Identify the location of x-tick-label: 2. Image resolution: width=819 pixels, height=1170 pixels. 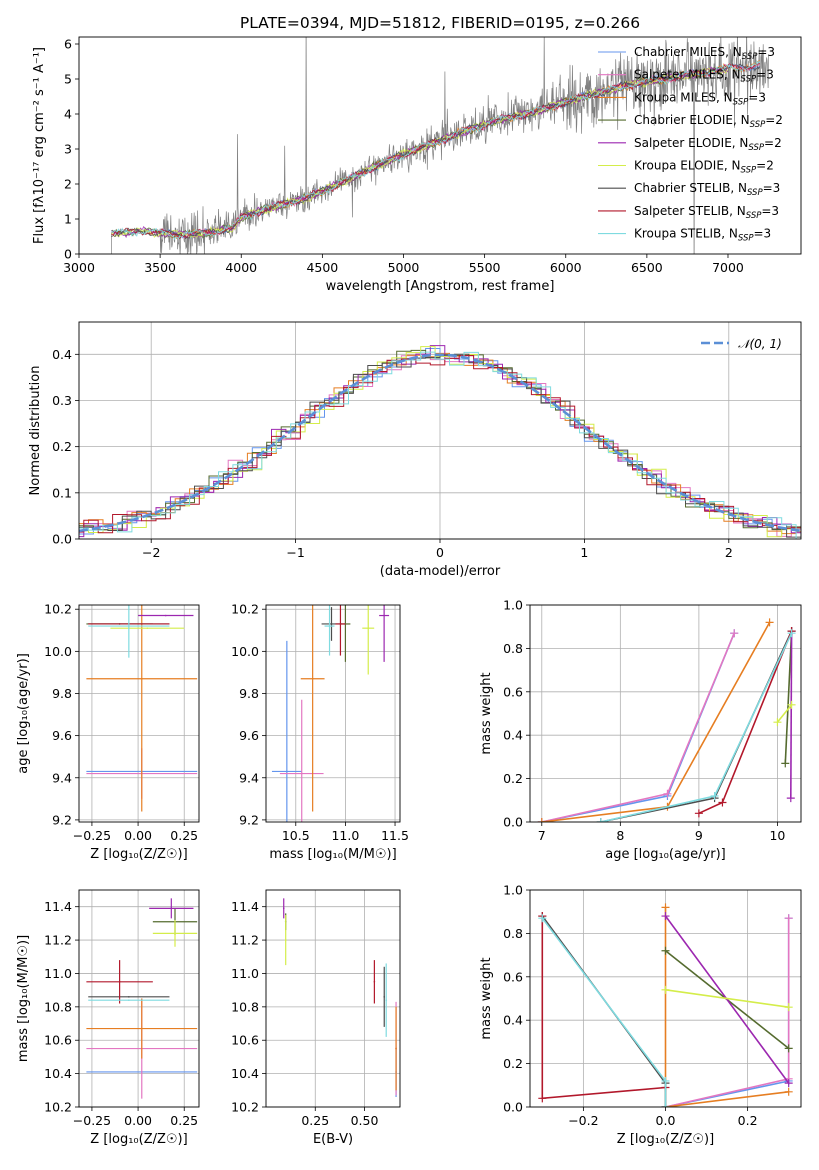
(729, 552).